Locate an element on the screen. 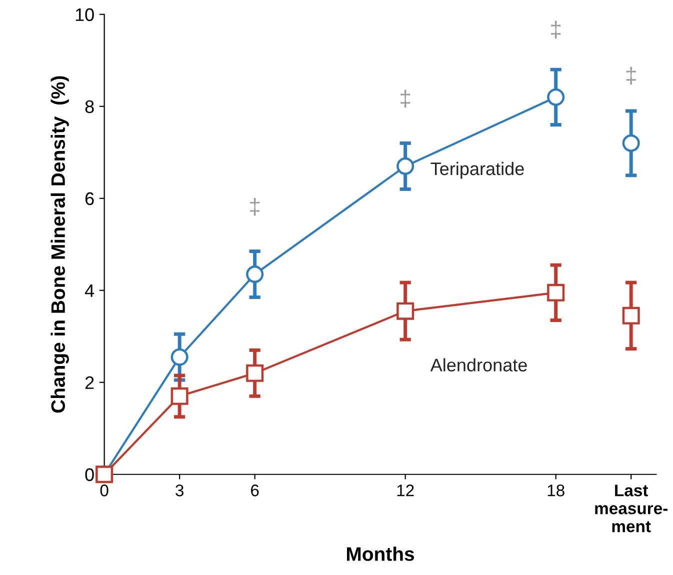 Image resolution: width=673 pixels, height=575 pixels. y-axis-title: Change in Bone Mineral Density (%) is located at coordinates (59, 244).